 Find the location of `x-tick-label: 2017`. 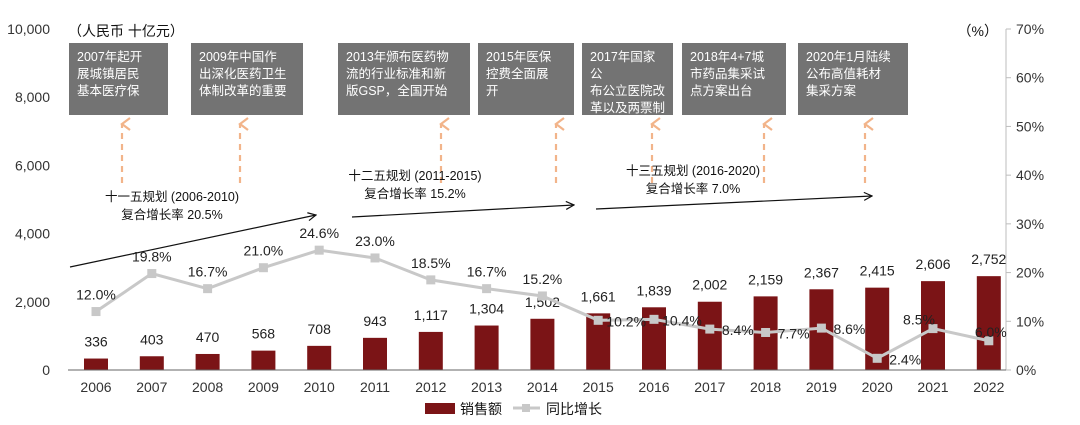

x-tick-label: 2017 is located at coordinates (709, 387).